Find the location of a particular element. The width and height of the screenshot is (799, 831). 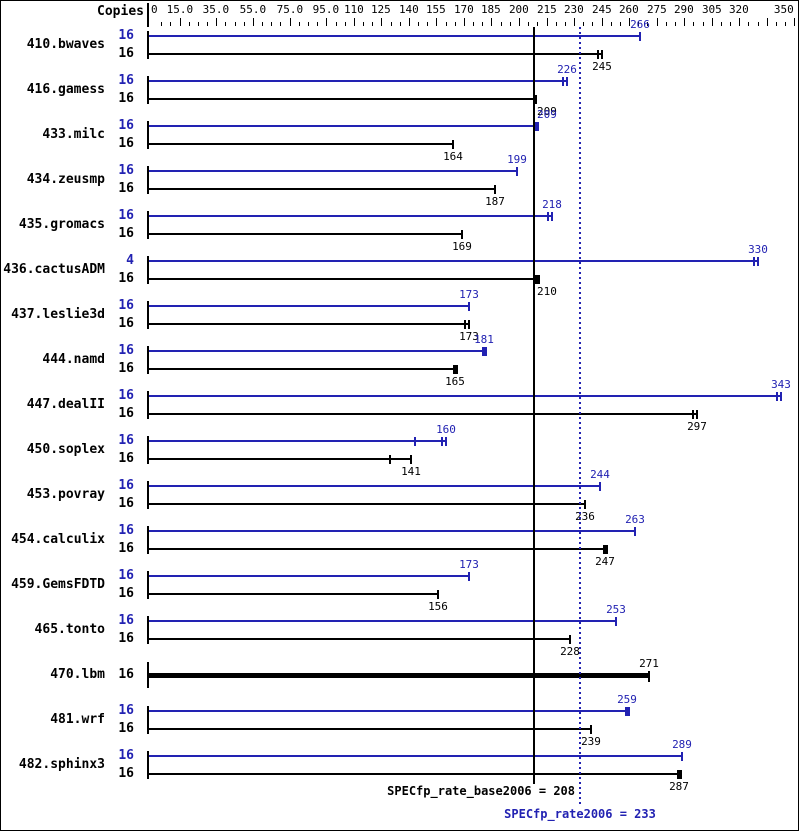

bar-value-label: 160 is located at coordinates (446, 429).